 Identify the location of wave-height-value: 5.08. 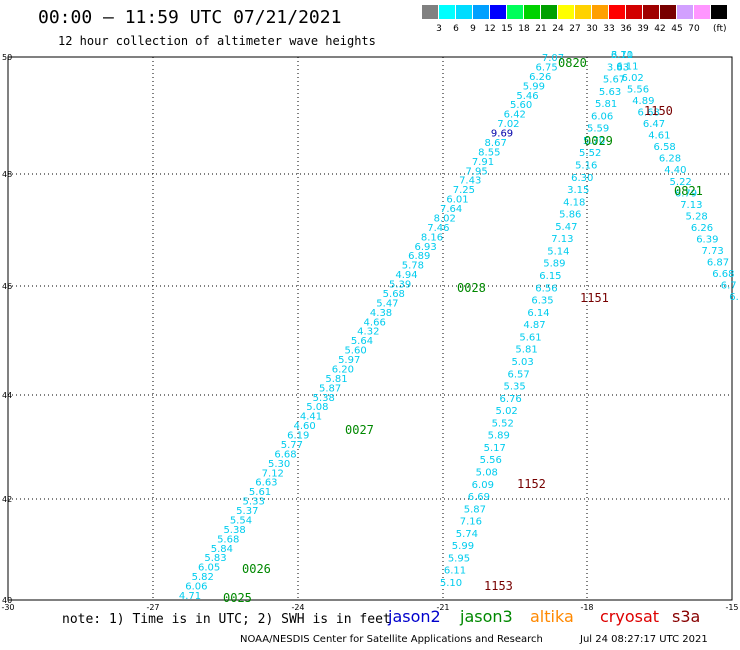
(317, 407).